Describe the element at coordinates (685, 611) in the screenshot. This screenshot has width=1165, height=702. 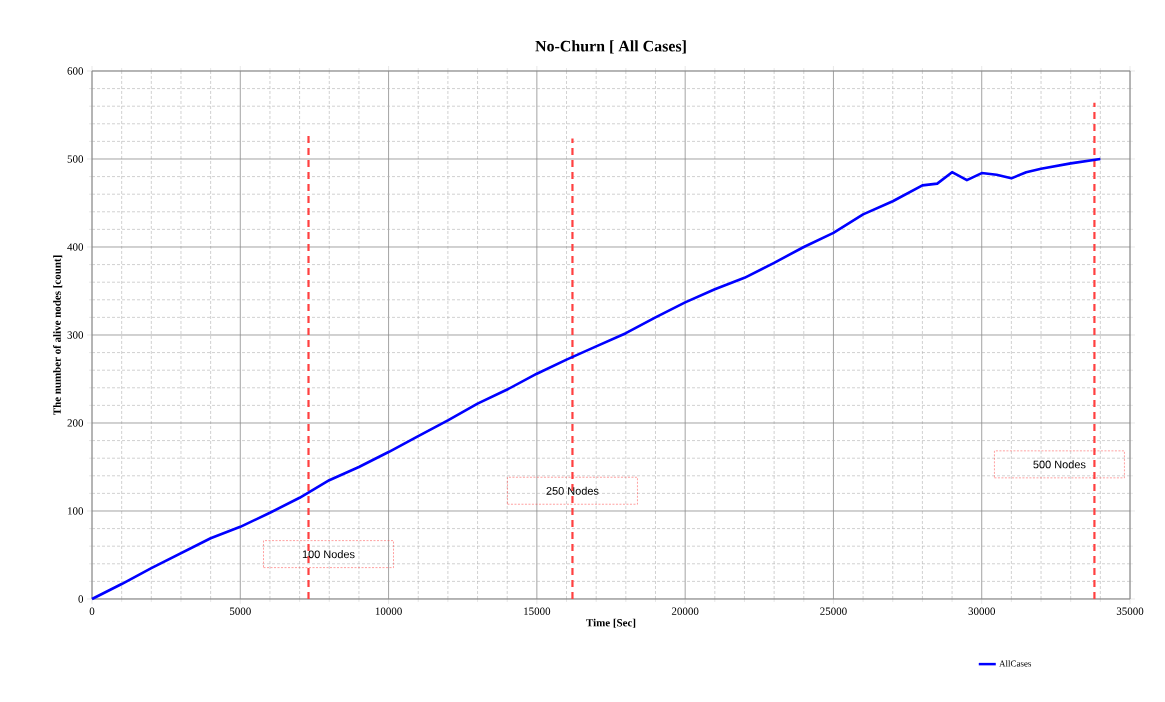
I see `x-tick-label: 20000` at that location.